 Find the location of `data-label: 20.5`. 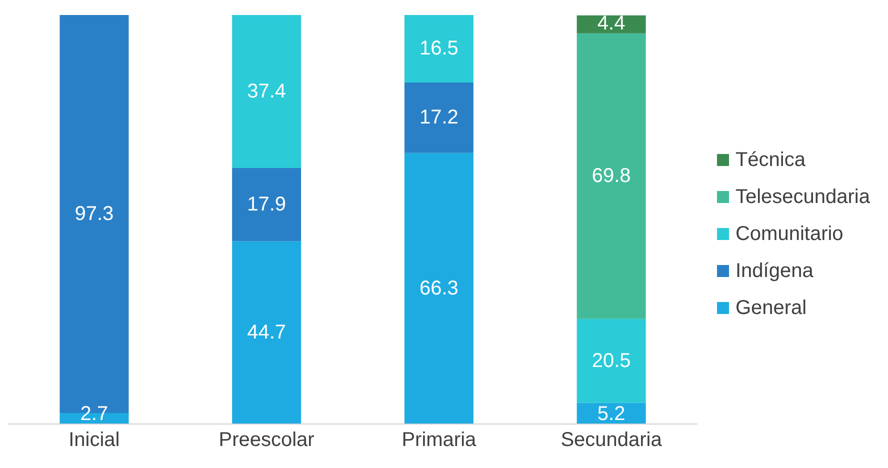

data-label: 20.5 is located at coordinates (611, 361).